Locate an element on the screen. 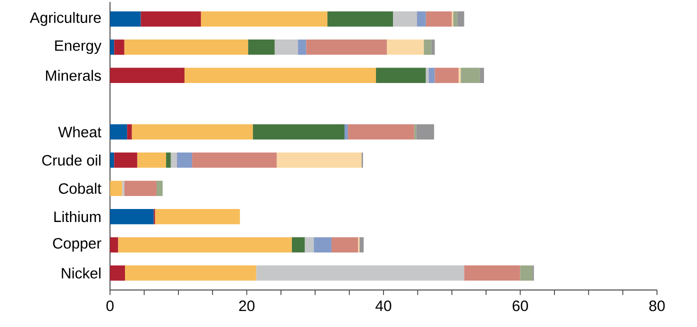 This screenshot has height=327, width=697. x-tick-label: 20 is located at coordinates (246, 306).